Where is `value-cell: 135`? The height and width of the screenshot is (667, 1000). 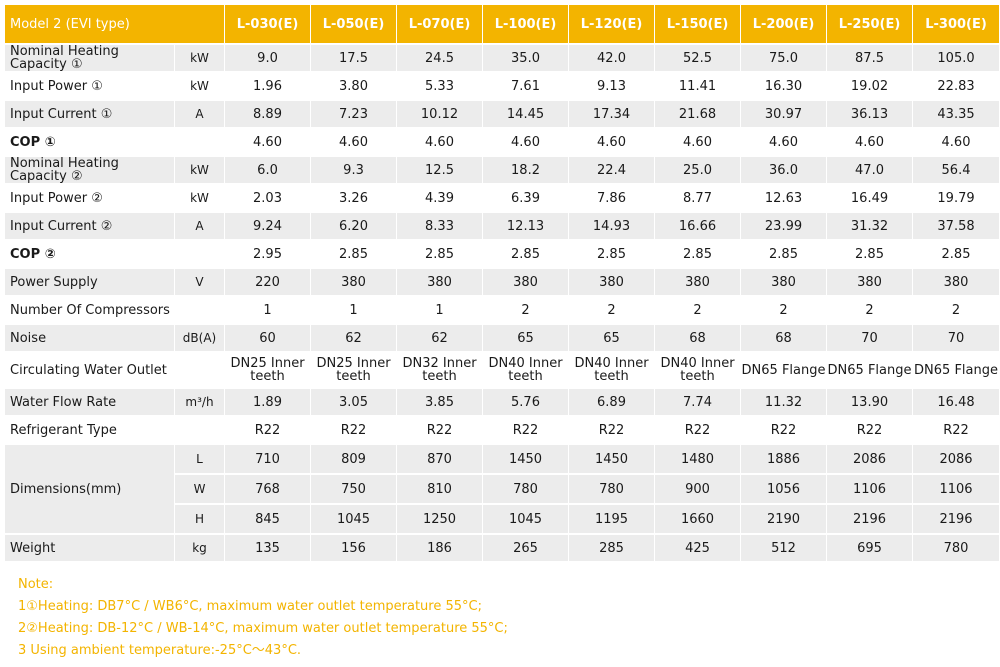 value-cell: 135 is located at coordinates (268, 549).